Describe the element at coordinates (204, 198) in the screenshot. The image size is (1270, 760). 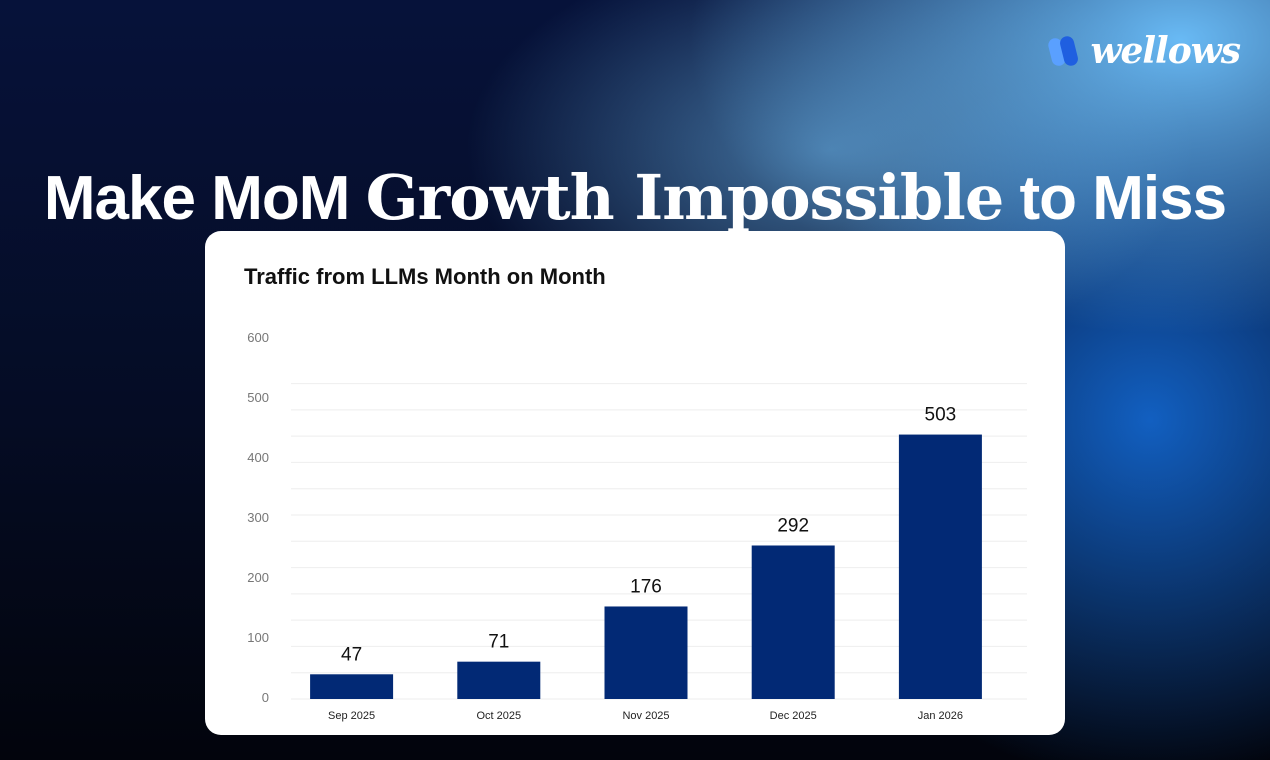
I see `headline-part-1: Make MoM` at that location.